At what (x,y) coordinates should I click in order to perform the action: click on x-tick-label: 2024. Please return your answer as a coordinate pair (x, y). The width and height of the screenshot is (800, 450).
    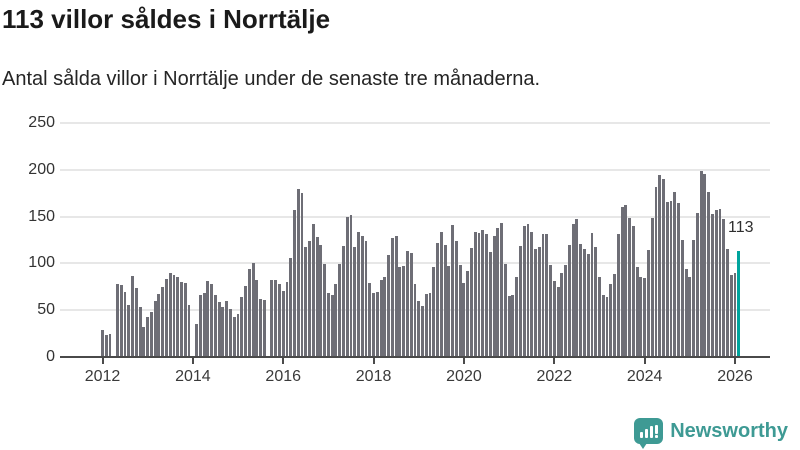
    Looking at the image, I should click on (644, 376).